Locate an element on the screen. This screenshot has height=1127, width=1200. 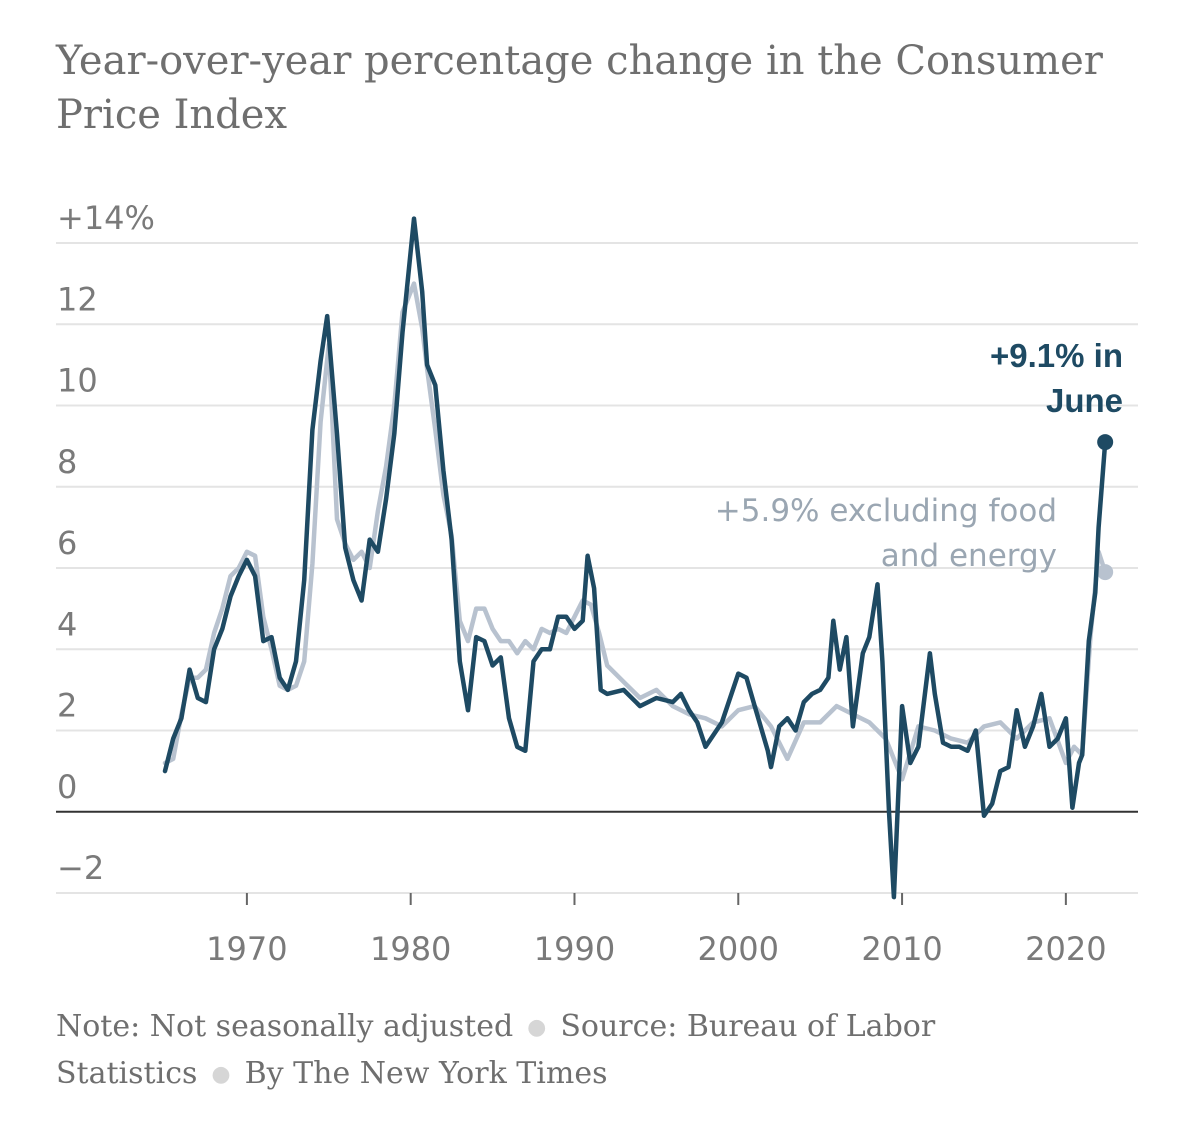
y-tick-label: 4 is located at coordinates (67, 624).